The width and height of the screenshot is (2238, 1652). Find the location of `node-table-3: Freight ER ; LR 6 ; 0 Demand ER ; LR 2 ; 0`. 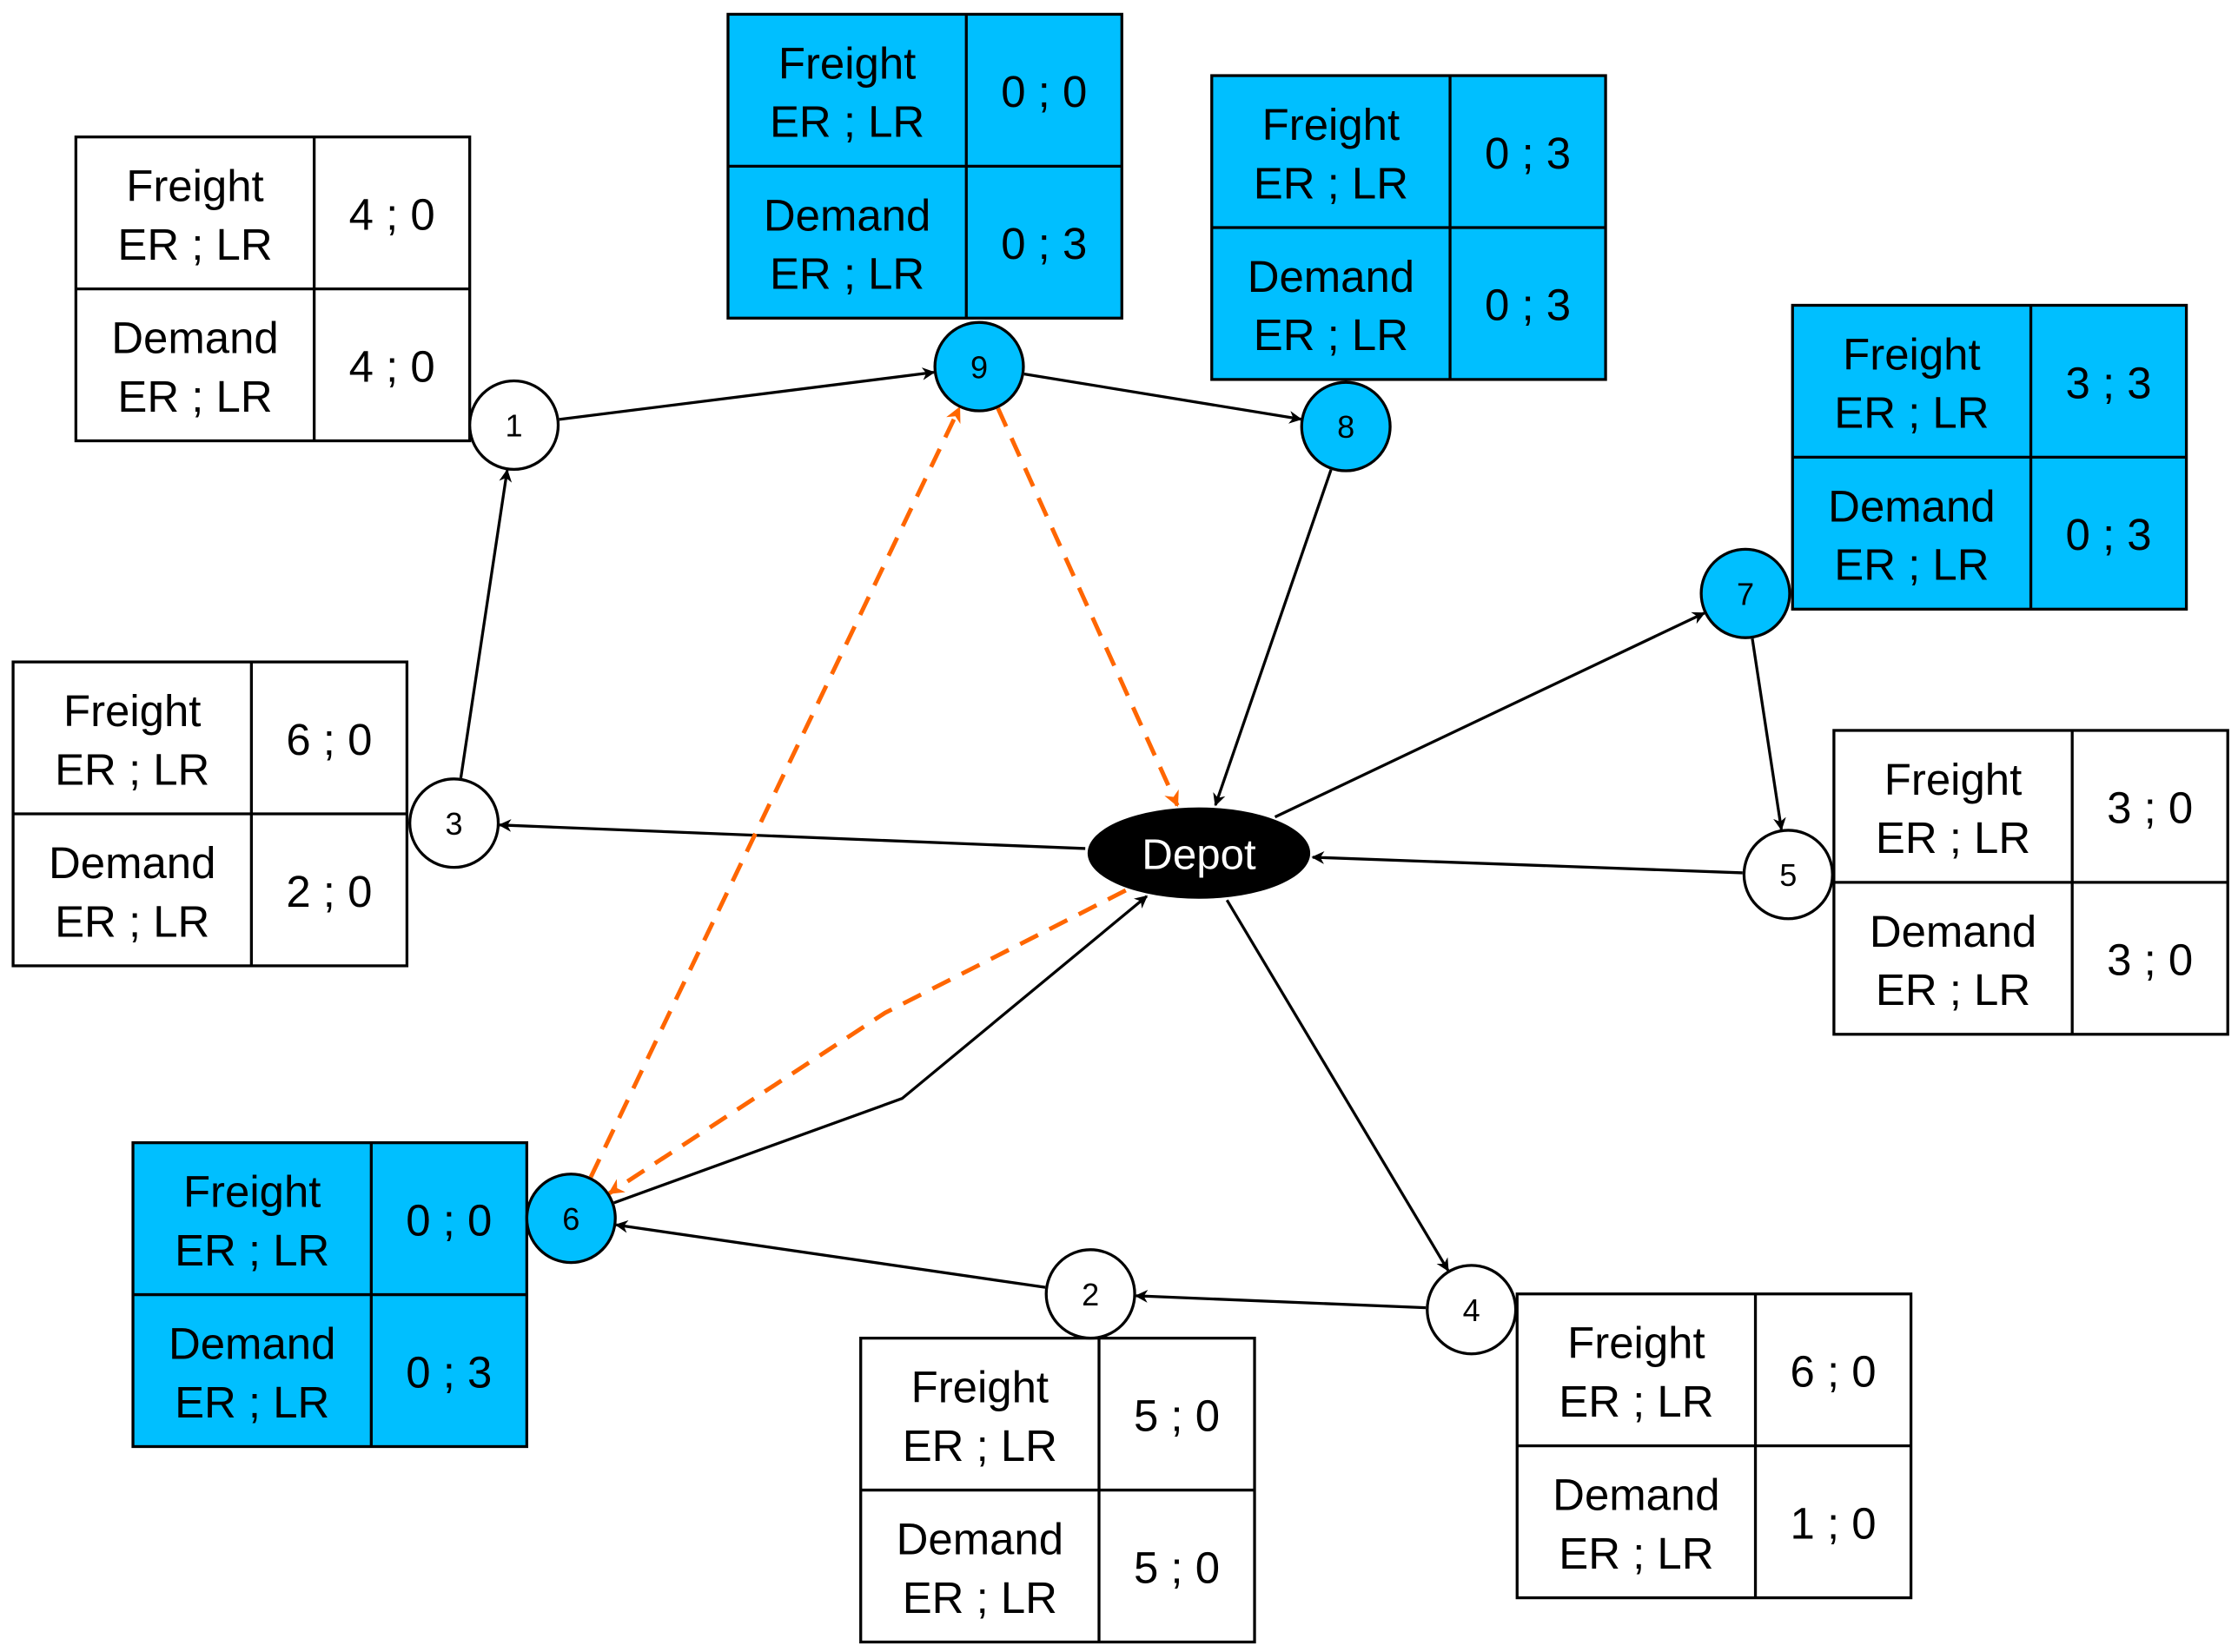

node-table-3: Freight ER ; LR 6 ; 0 Demand ER ; LR 2 ; 0 is located at coordinates (210, 814).